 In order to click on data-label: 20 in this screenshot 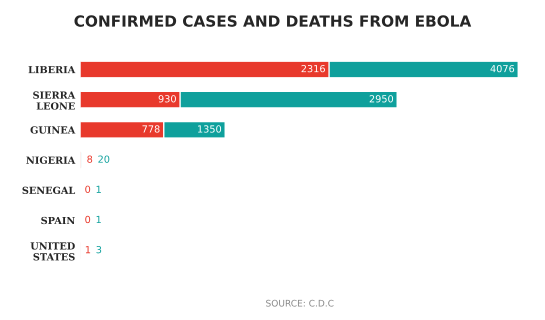, I will do `click(104, 159)`.